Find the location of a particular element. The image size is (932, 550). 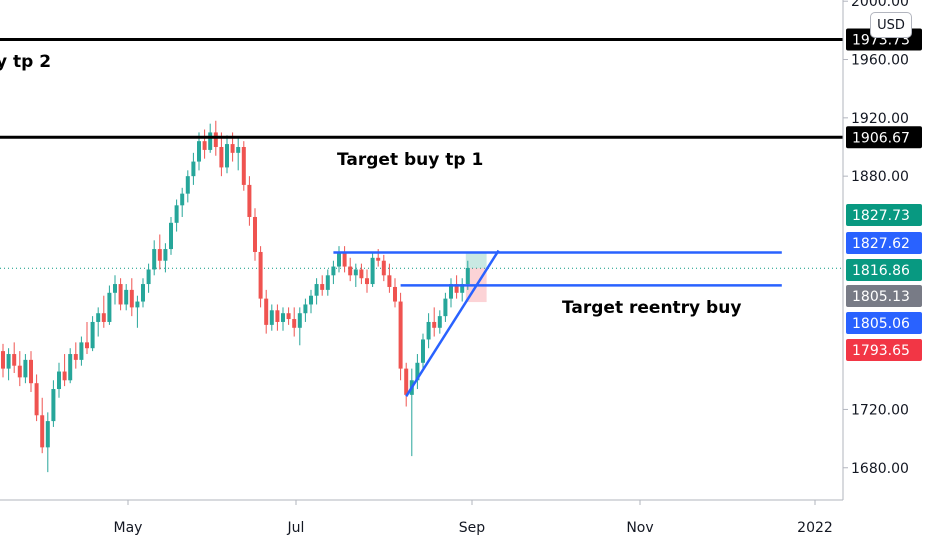

level-price-label: 1906.67 is located at coordinates (881, 138).